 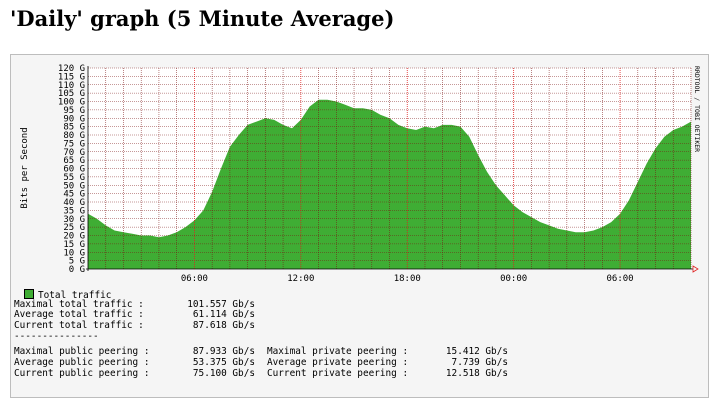 What do you see at coordinates (75, 295) in the screenshot?
I see `legend-label: Total traffic` at bounding box center [75, 295].